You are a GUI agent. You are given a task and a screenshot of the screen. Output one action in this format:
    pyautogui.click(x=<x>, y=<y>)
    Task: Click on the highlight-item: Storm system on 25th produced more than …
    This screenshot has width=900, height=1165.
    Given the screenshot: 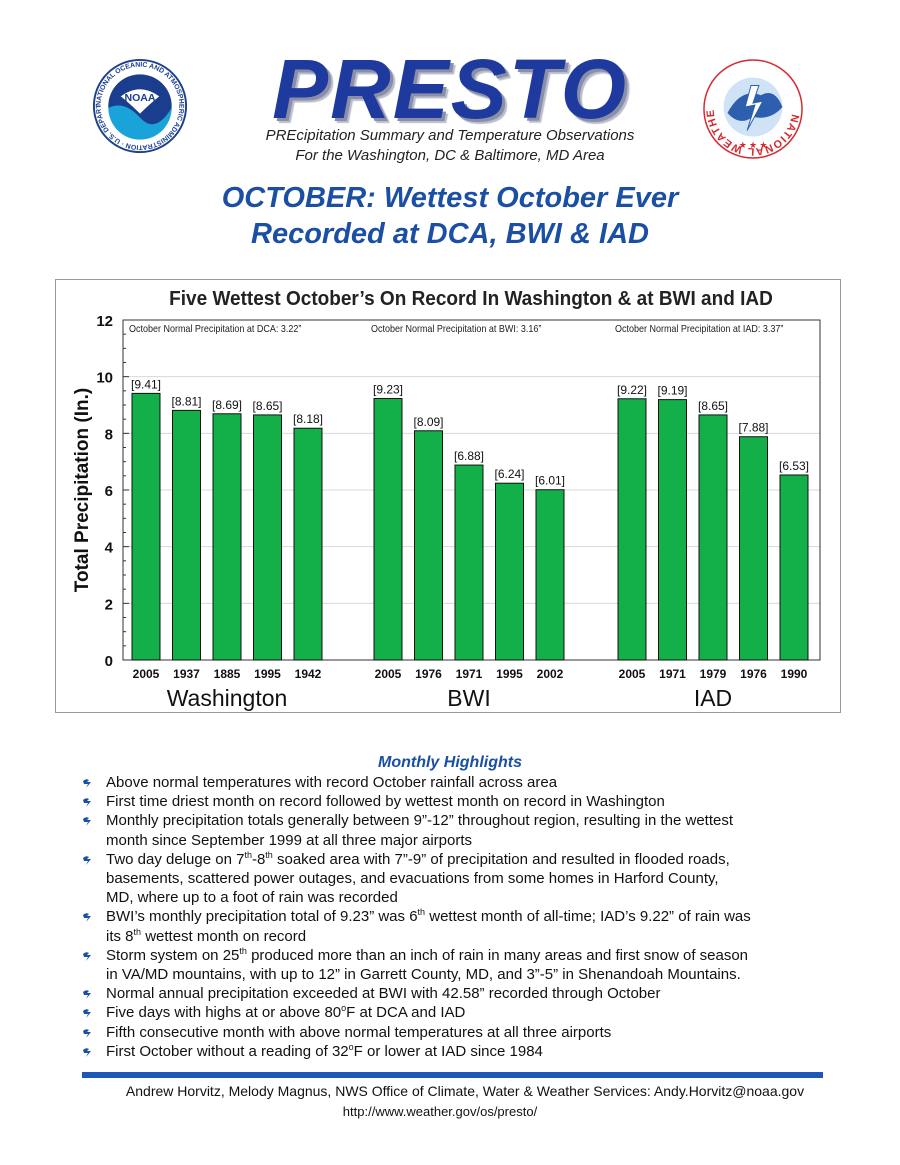 What is the action you would take?
    pyautogui.click(x=450, y=965)
    